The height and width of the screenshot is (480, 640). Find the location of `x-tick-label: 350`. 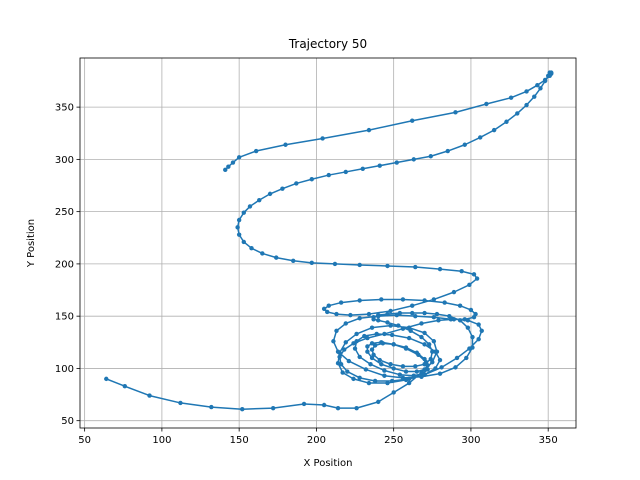

x-tick-label: 350 is located at coordinates (548, 440).